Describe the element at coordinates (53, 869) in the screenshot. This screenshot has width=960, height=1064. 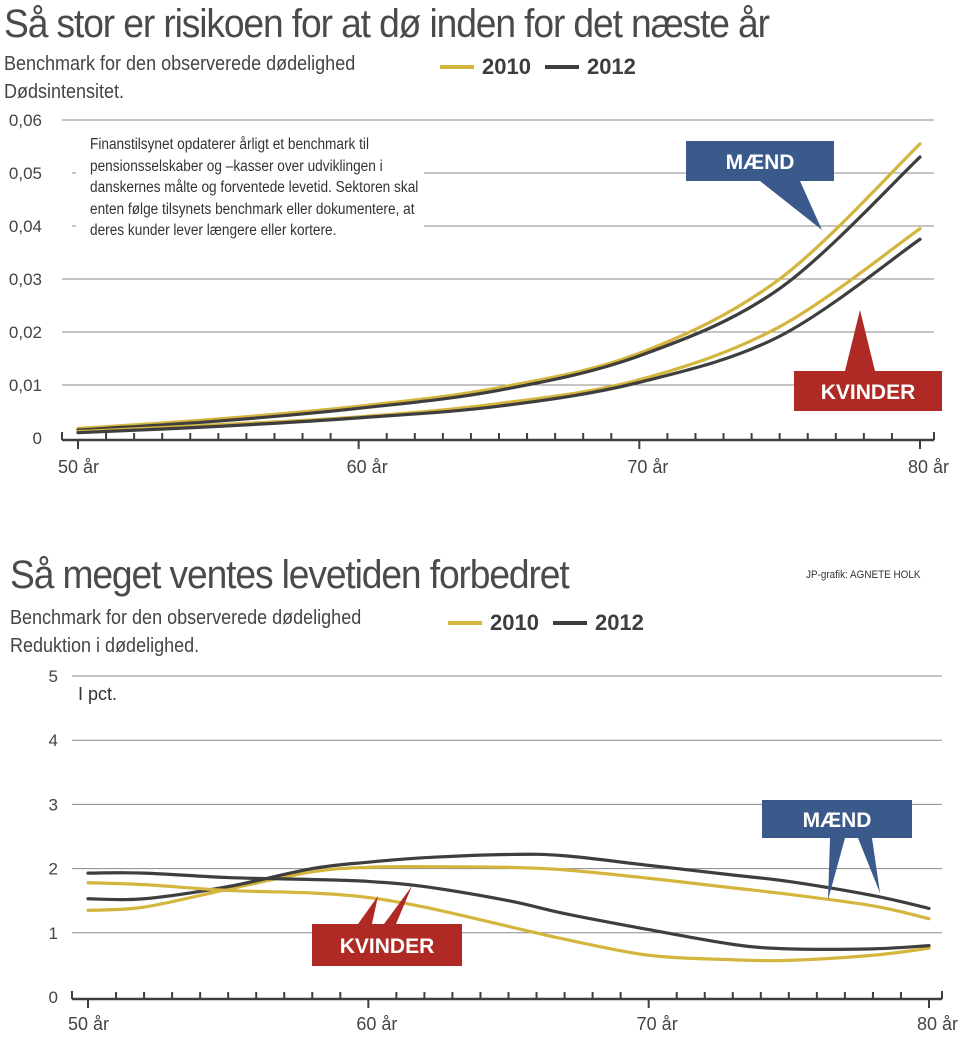
I see `y-tick-label: 2` at that location.